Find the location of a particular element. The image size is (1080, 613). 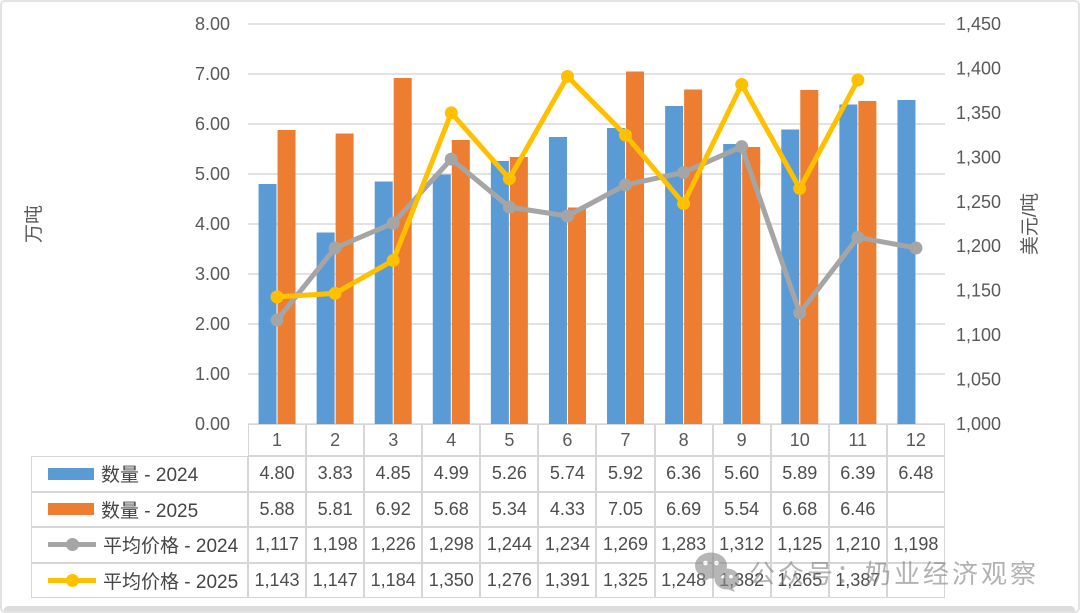

value-cell: 1,210 is located at coordinates (857, 545).